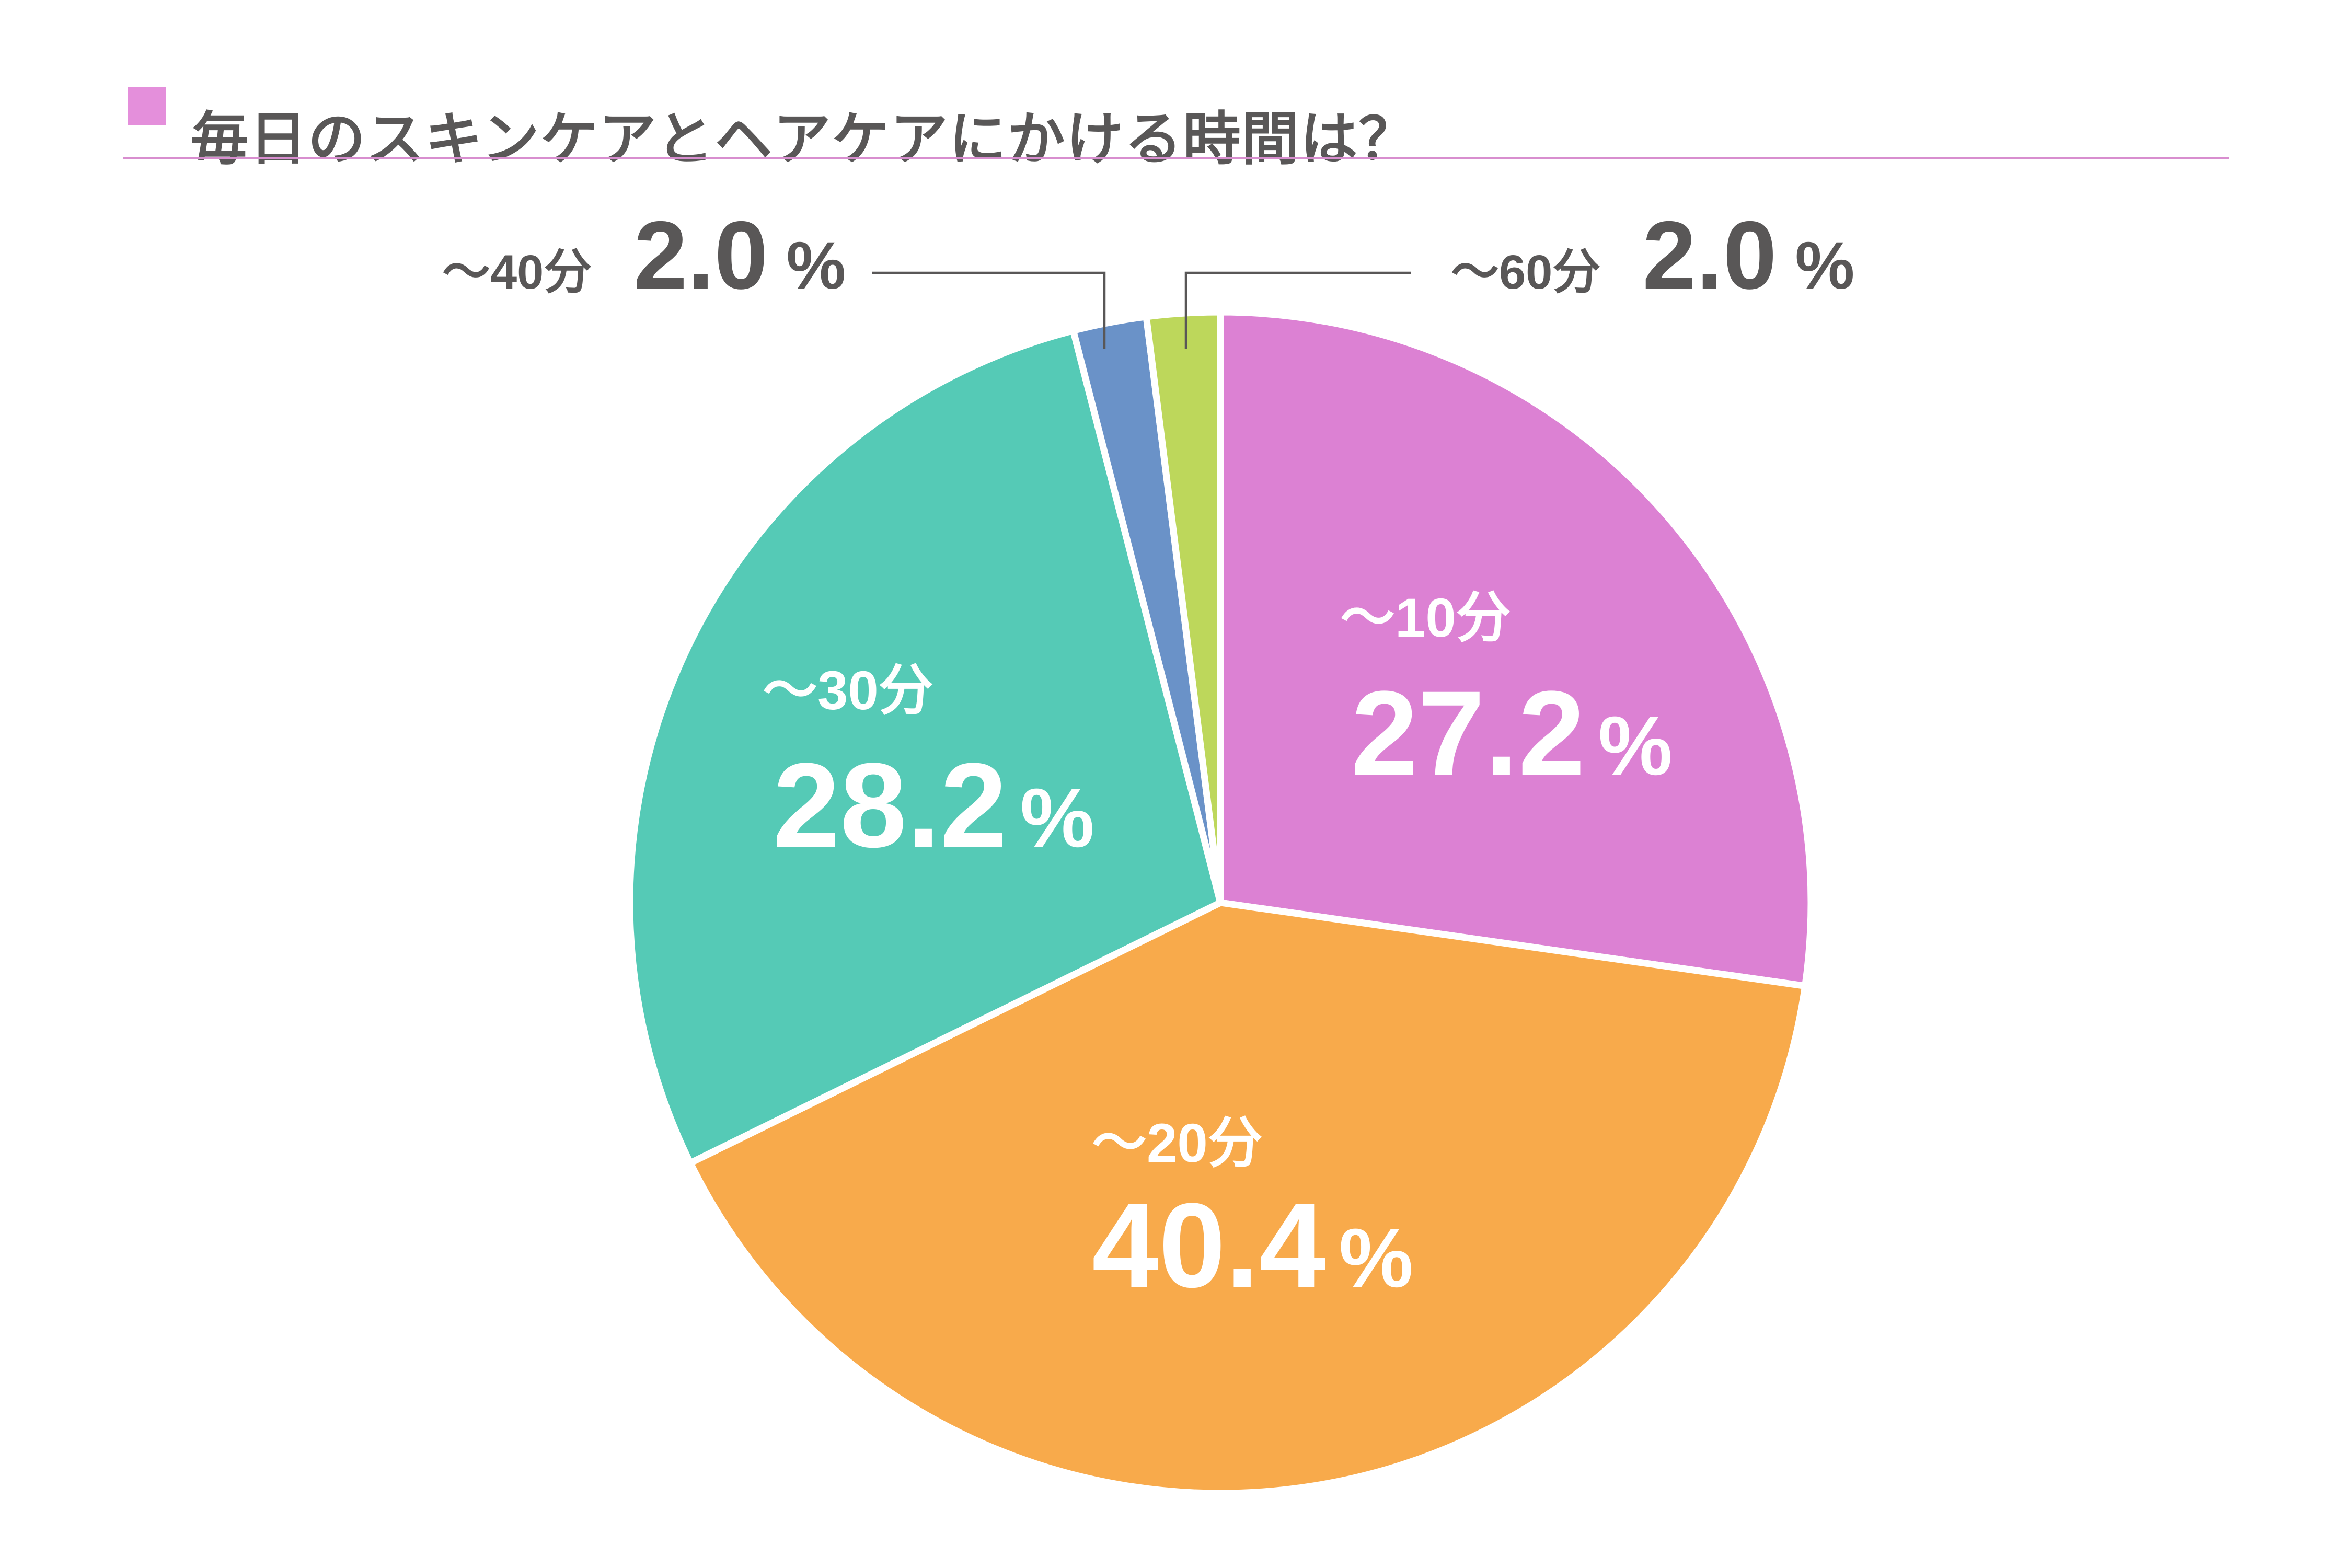 The height and width of the screenshot is (1568, 2352). What do you see at coordinates (644, 255) in the screenshot?
I see `callout-label: ～40分 2.0%` at bounding box center [644, 255].